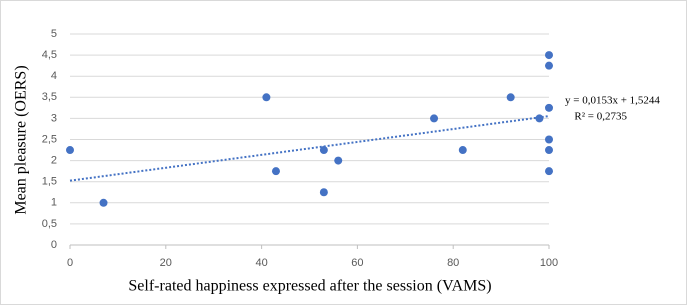 The image size is (687, 305). Describe the element at coordinates (612, 101) in the screenshot. I see `trendline-equation: y = 0,0153x + 1,5244` at that location.